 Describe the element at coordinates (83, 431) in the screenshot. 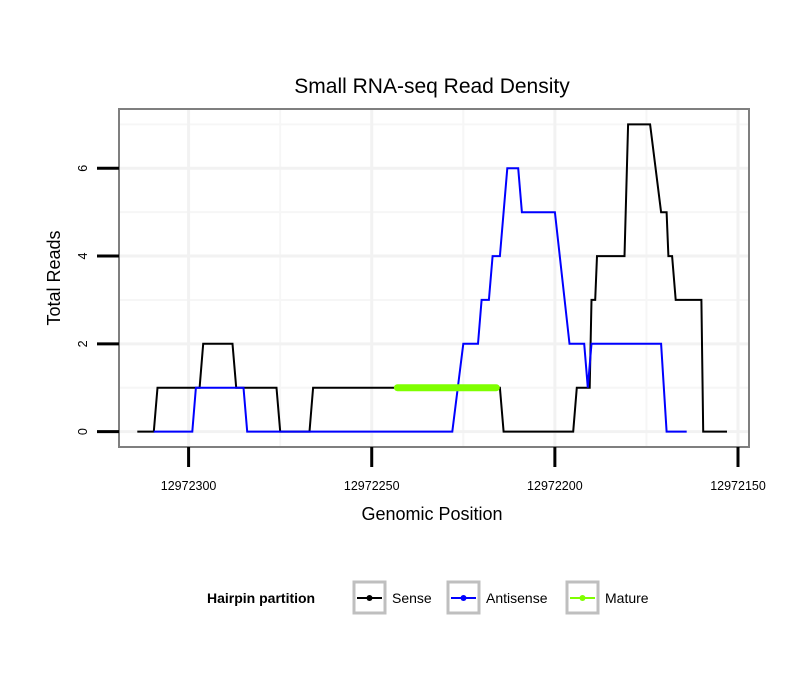

I see `y-tick-label: 0` at that location.